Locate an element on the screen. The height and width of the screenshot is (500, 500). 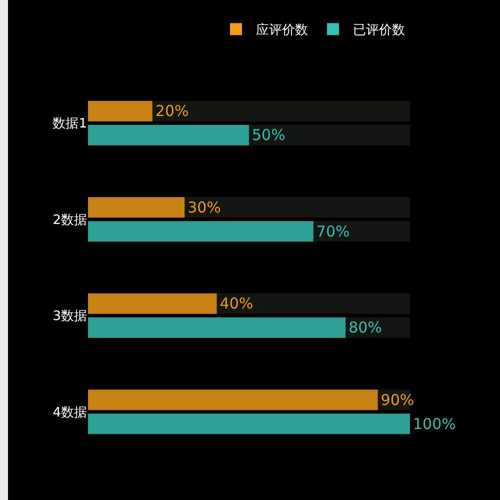
data-label: 40% is located at coordinates (237, 303).